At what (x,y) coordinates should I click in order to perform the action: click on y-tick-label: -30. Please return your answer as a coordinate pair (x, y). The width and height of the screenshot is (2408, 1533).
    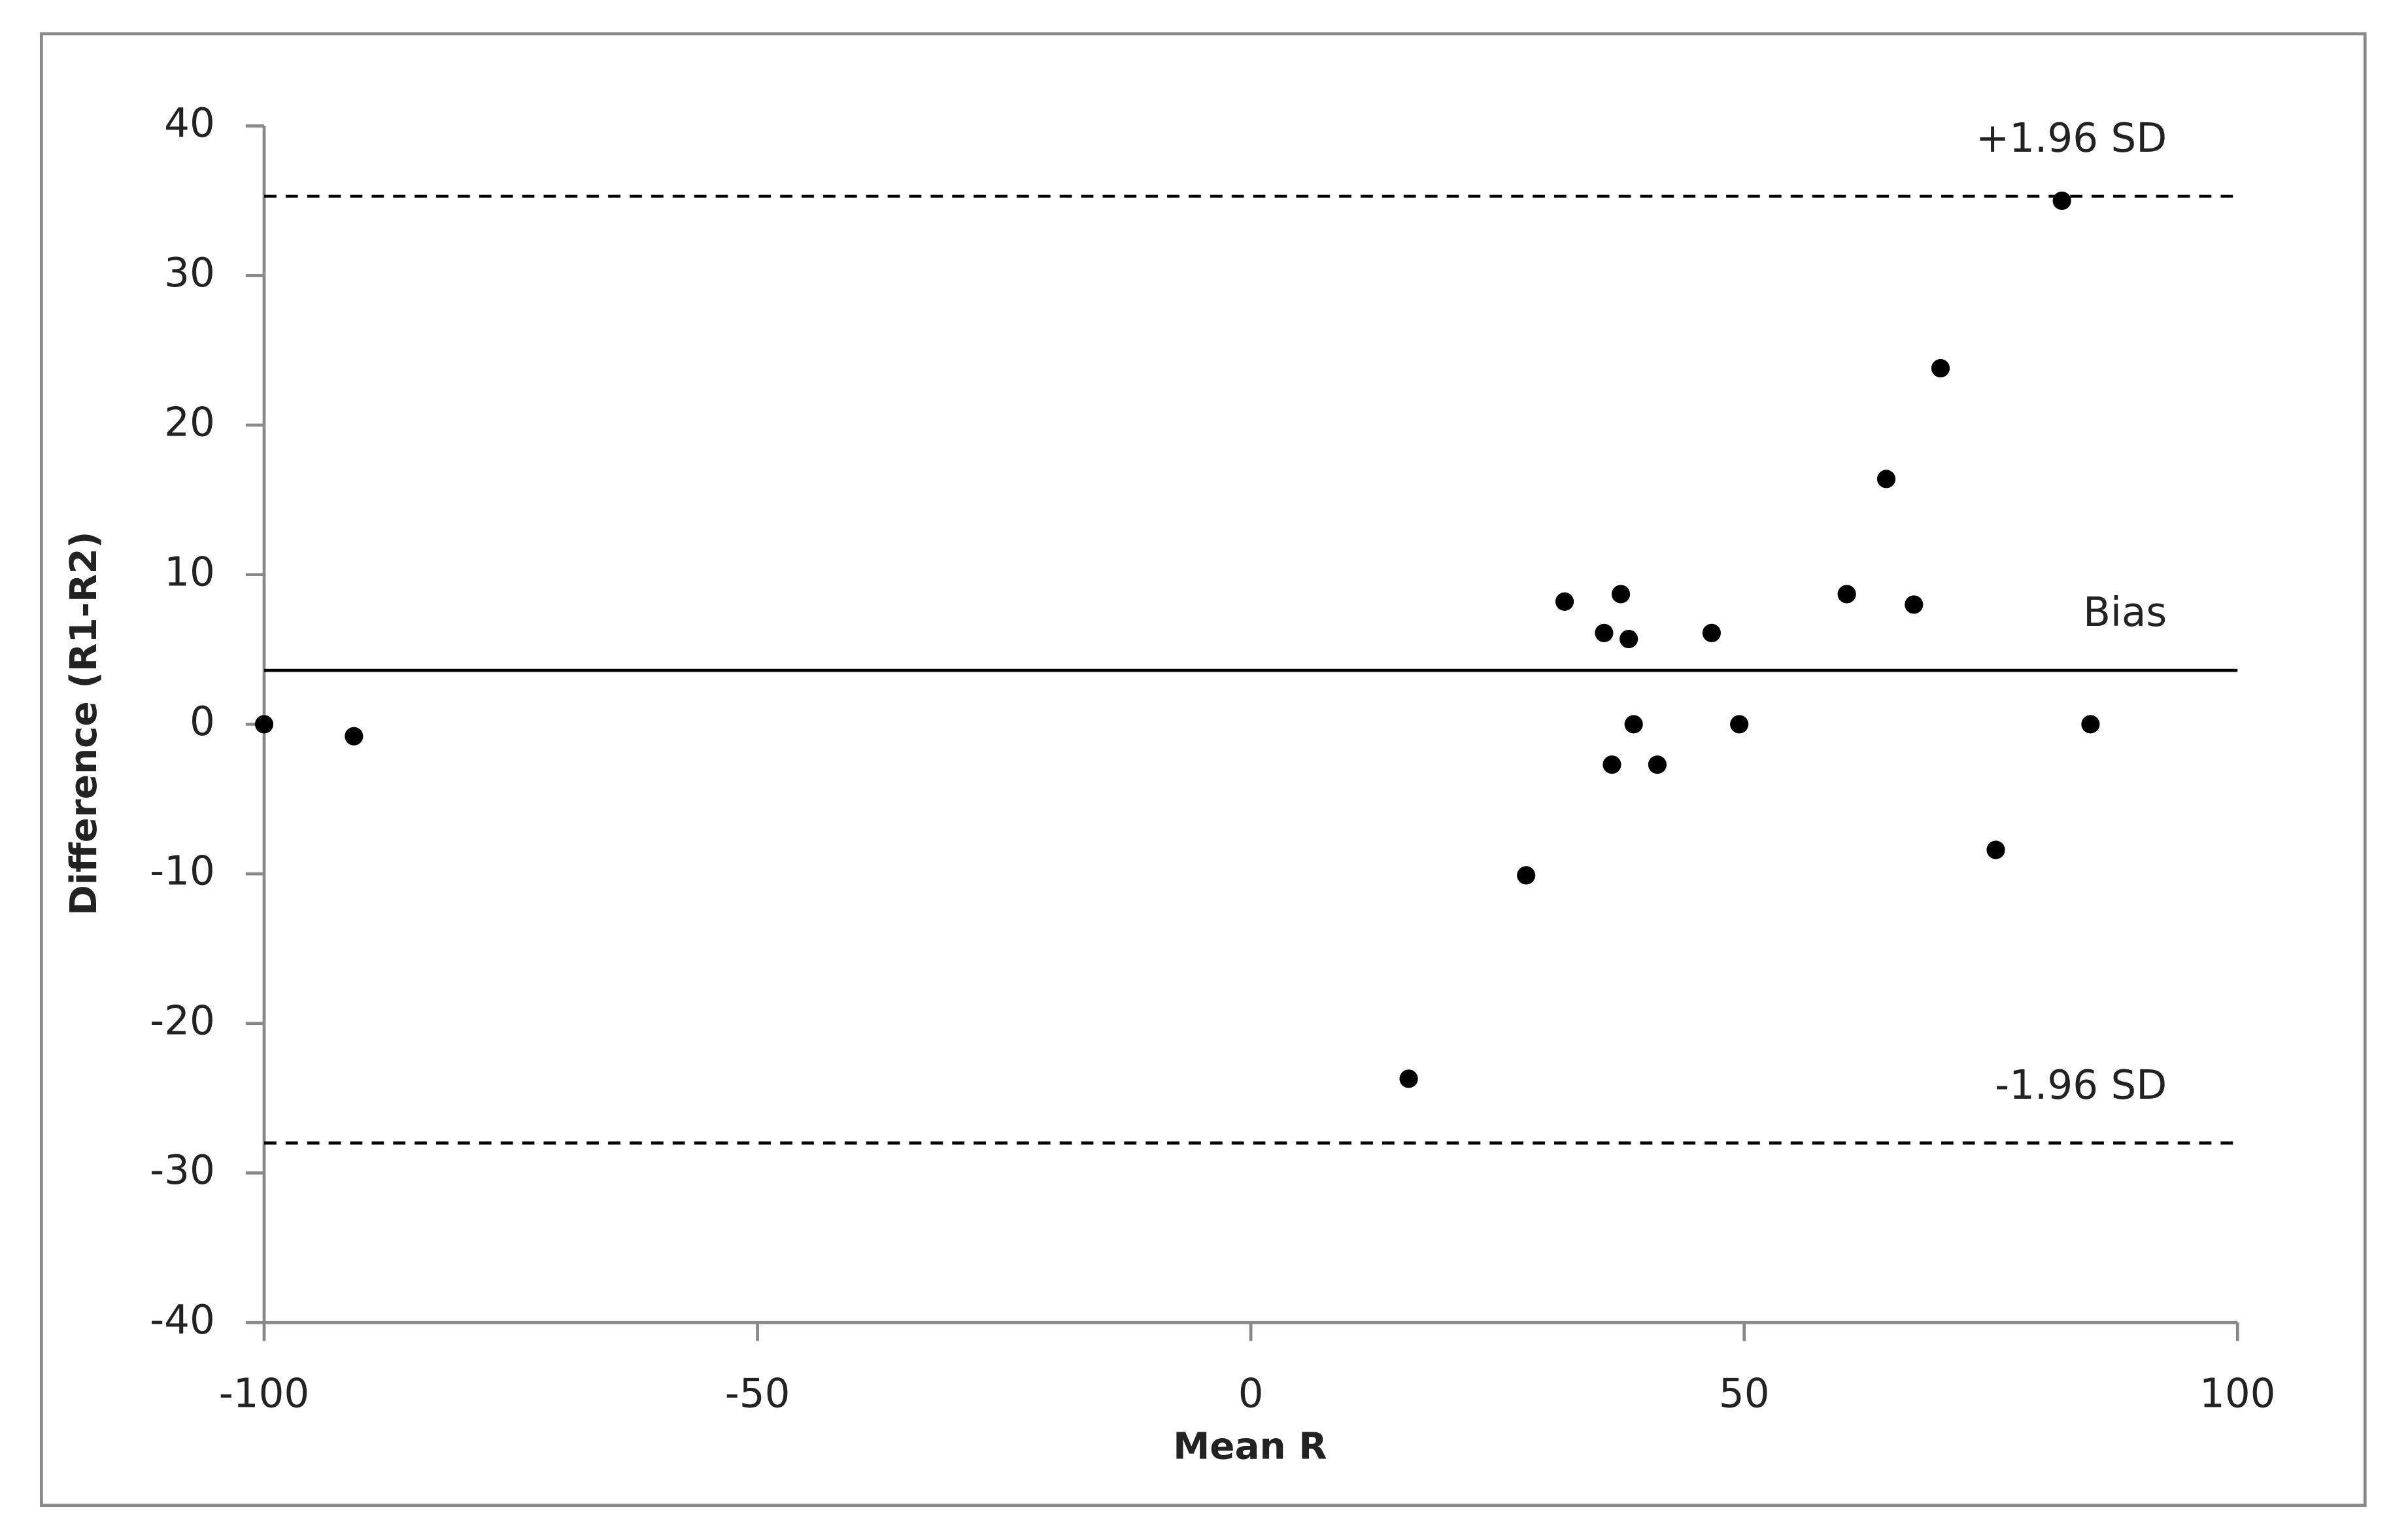
    Looking at the image, I should click on (182, 1170).